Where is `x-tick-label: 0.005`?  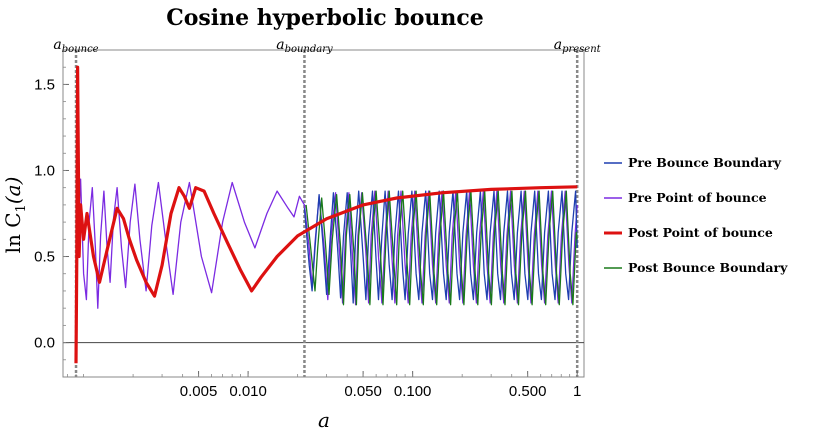 x-tick-label: 0.005 is located at coordinates (199, 391).